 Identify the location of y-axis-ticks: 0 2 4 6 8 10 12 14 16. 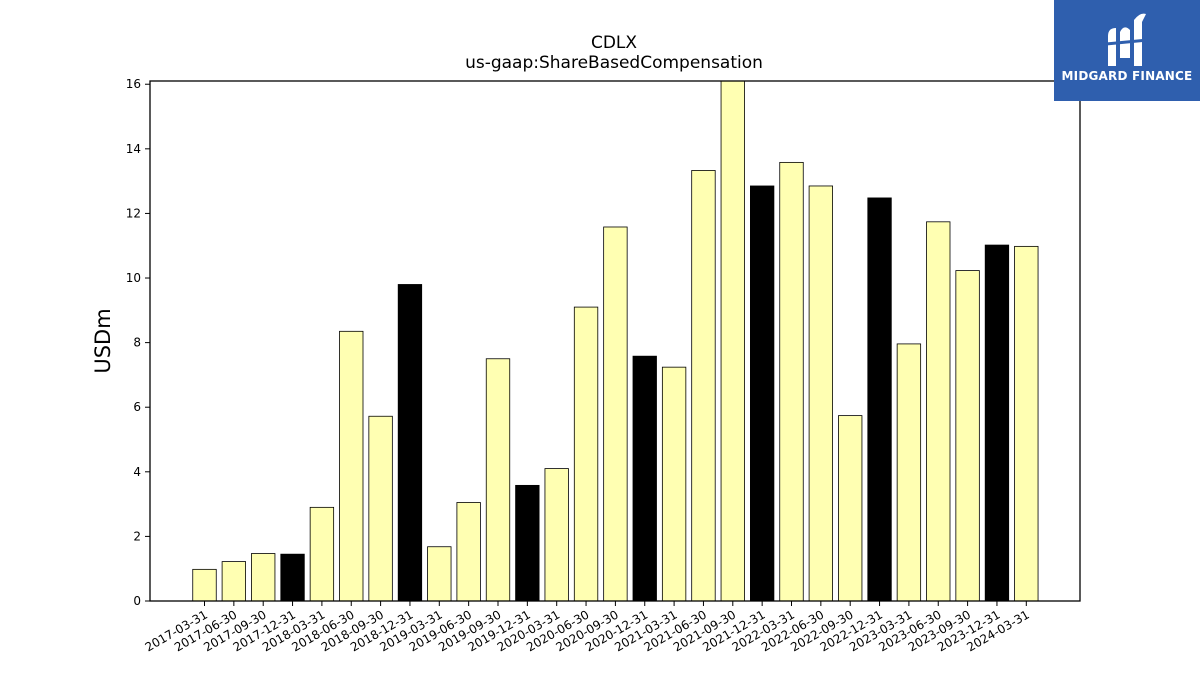
(138, 342).